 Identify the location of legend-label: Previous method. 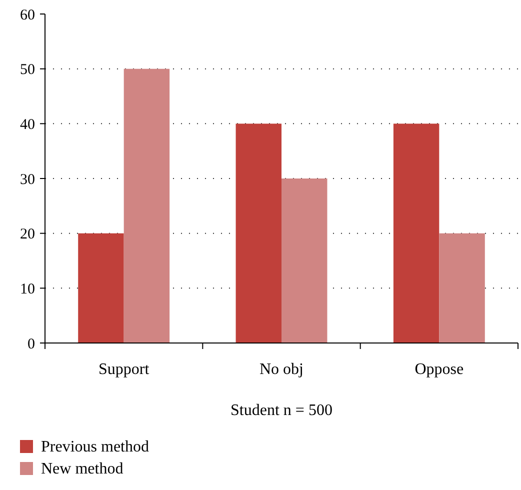
(95, 447).